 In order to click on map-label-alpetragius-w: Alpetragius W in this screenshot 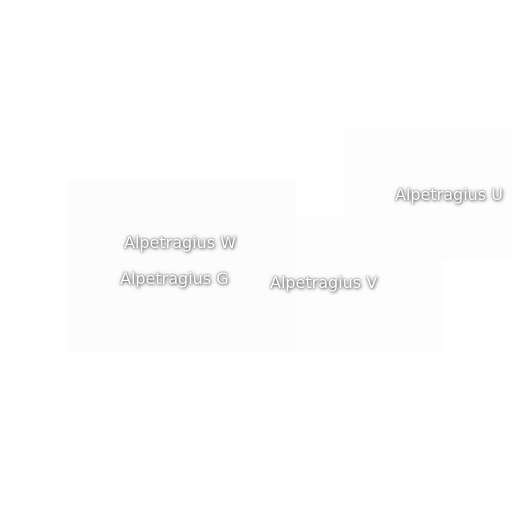, I will do `click(180, 242)`.